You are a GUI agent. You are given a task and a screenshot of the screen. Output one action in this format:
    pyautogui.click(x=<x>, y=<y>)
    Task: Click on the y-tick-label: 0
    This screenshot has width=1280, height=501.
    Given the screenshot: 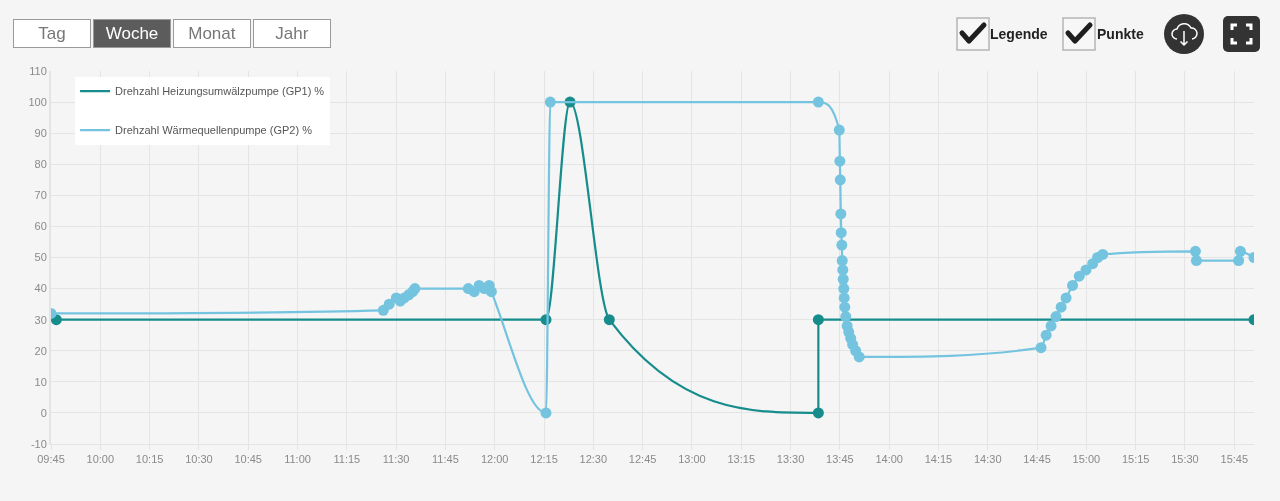 What is the action you would take?
    pyautogui.click(x=43, y=412)
    